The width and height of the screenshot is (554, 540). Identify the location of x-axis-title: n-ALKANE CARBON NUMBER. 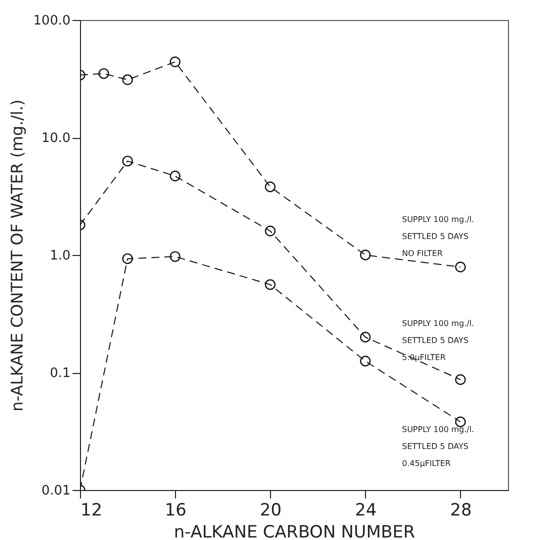
(295, 531).